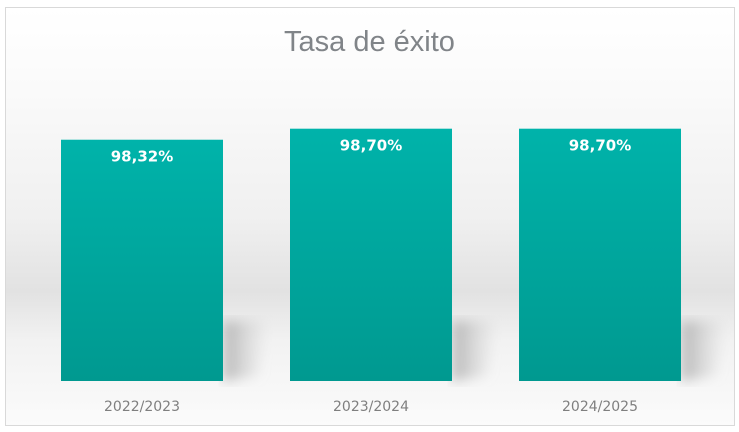 The width and height of the screenshot is (739, 432). Describe the element at coordinates (371, 254) in the screenshot. I see `bar-2023/2024` at that location.